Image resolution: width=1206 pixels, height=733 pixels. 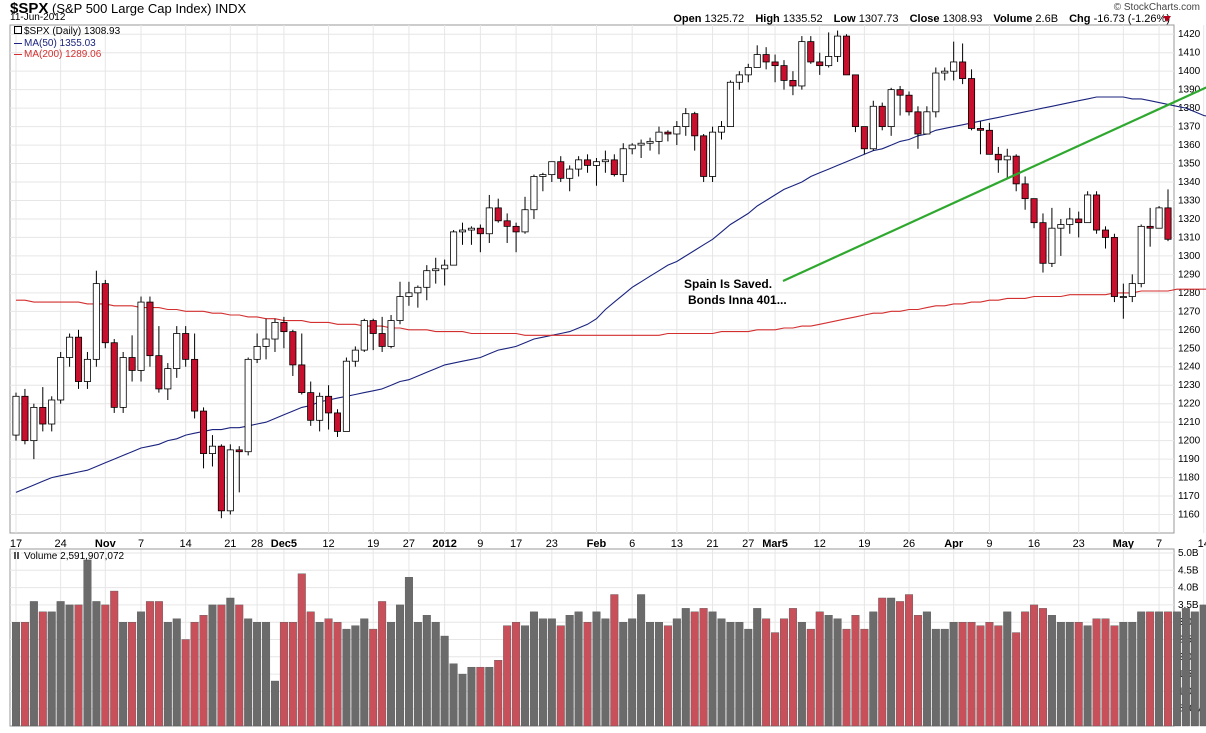 What do you see at coordinates (373, 544) in the screenshot?
I see `x-tick-label: 19` at bounding box center [373, 544].